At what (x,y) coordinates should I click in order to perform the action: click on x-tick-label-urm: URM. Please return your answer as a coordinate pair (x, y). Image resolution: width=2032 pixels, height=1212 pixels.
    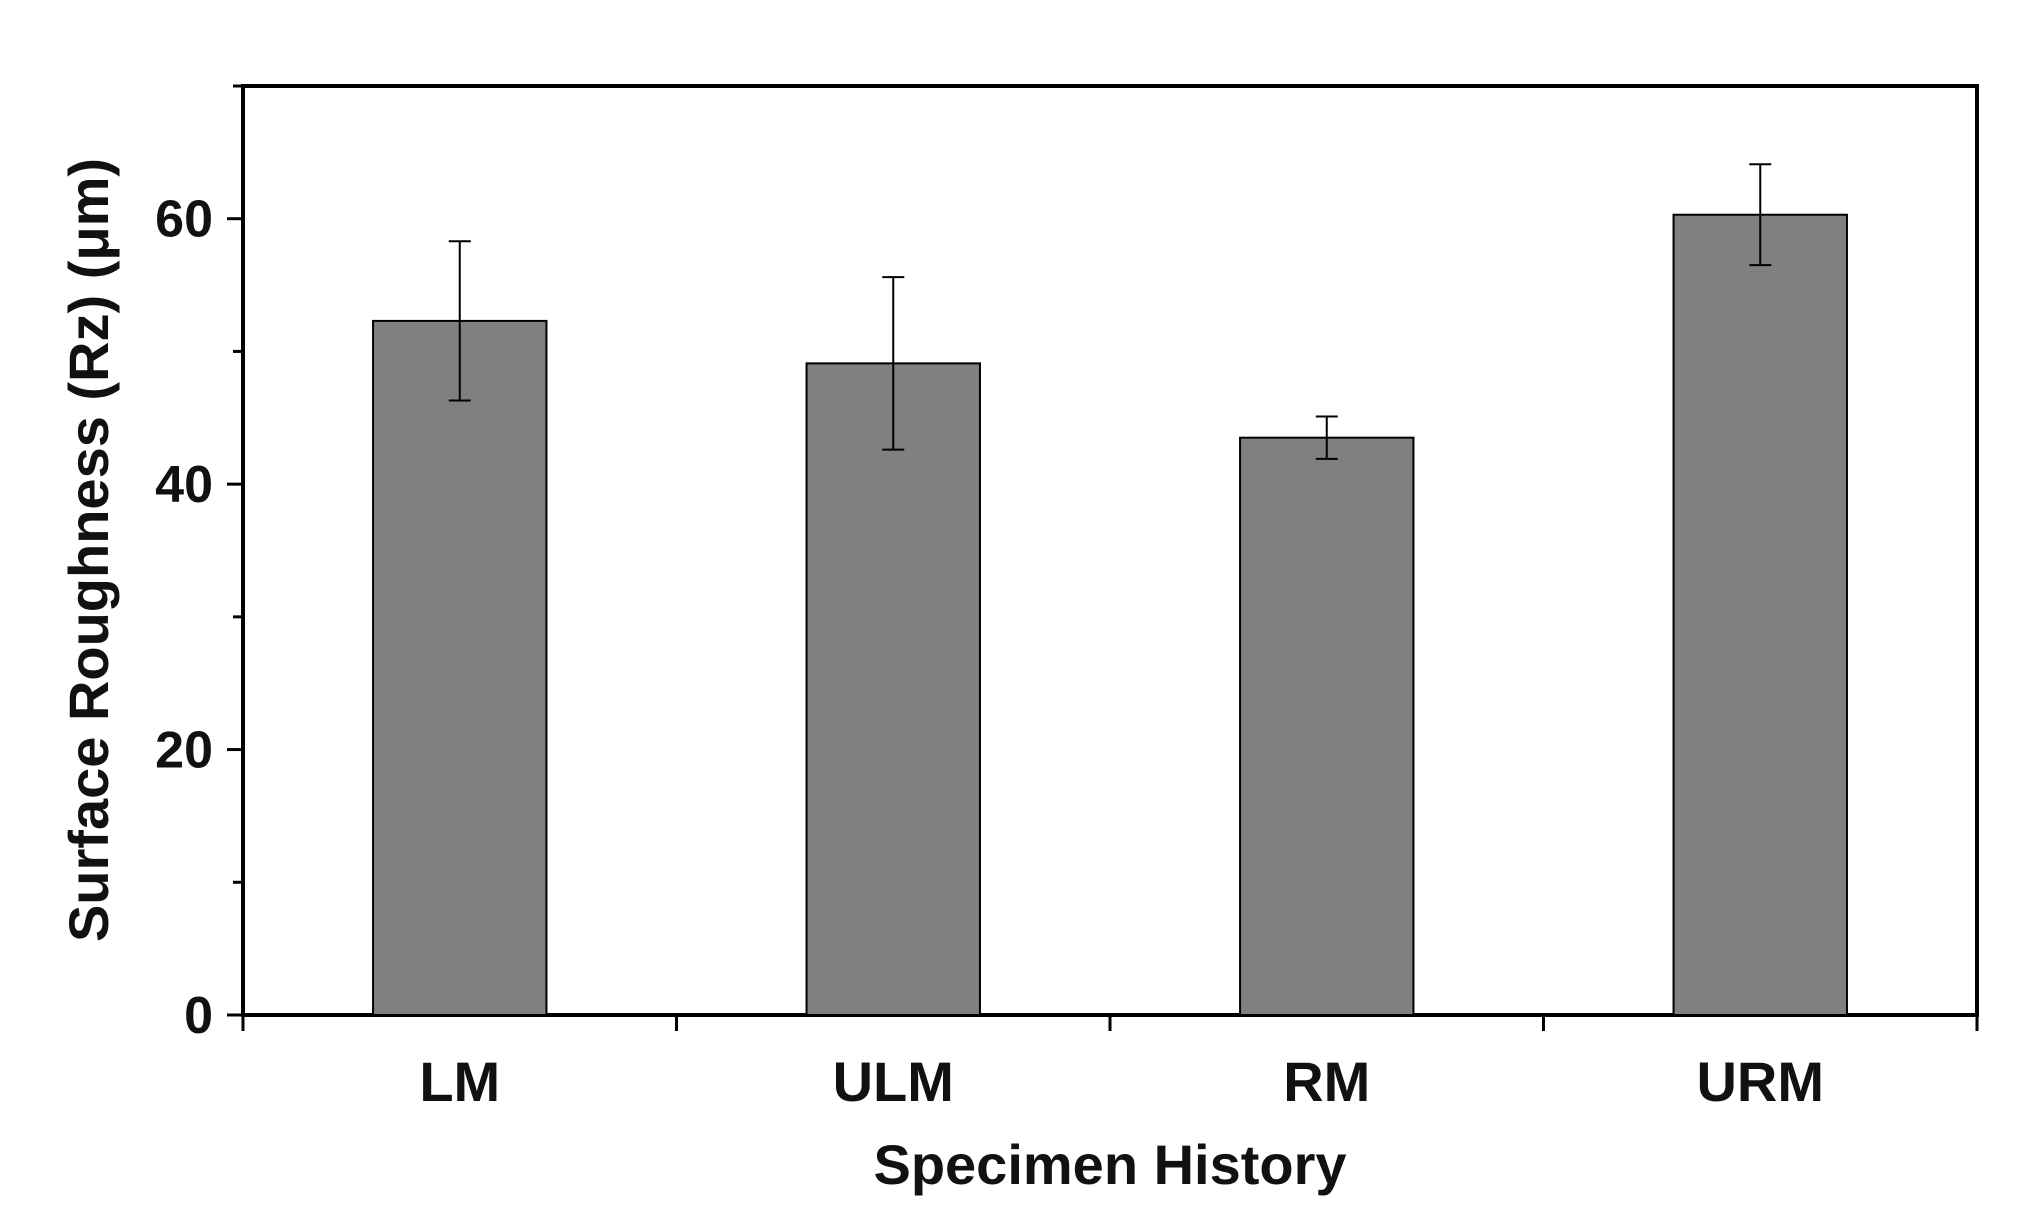
    Looking at the image, I should click on (1760, 1081).